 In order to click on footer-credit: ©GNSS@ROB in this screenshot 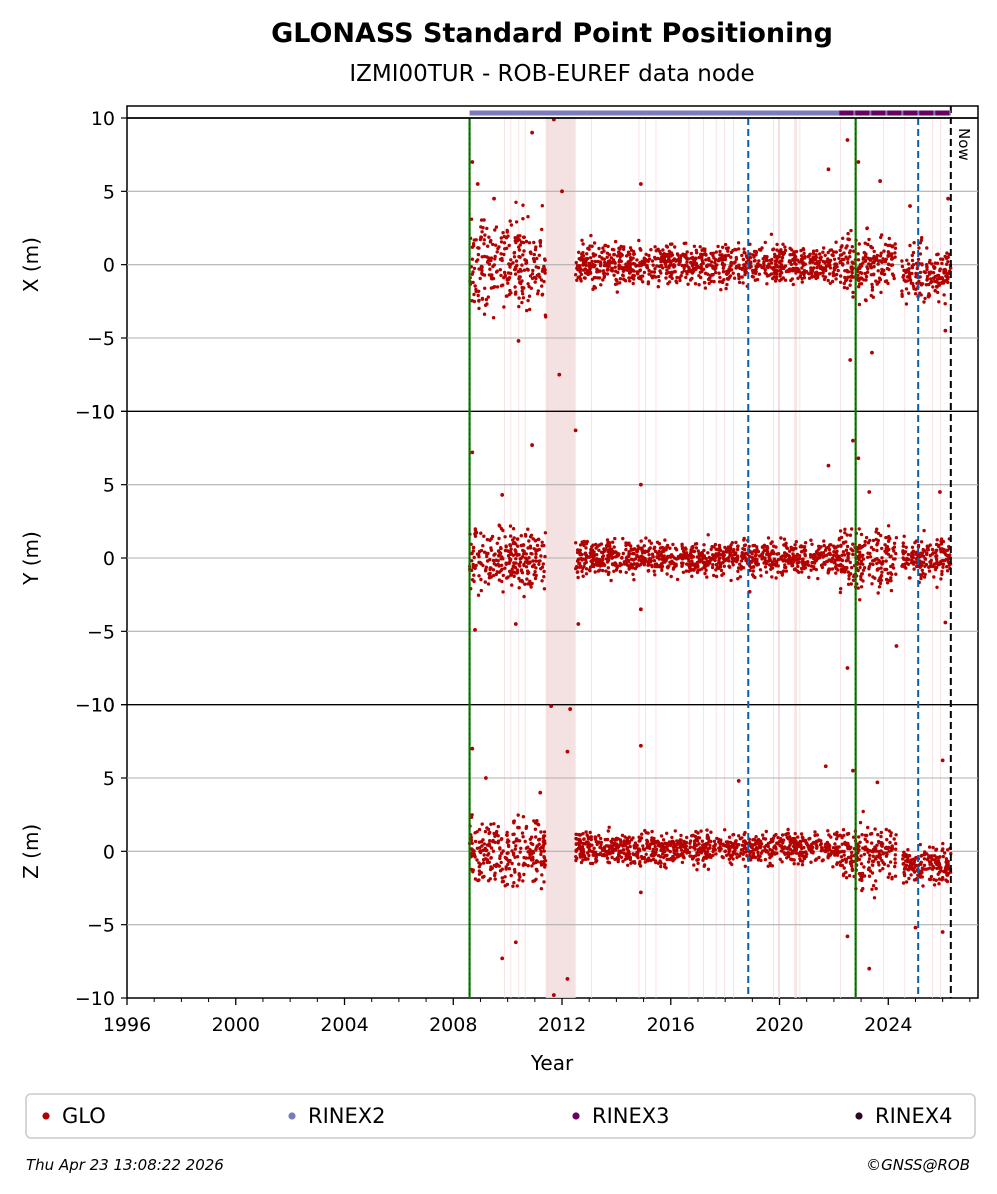, I will do `click(918, 1165)`.